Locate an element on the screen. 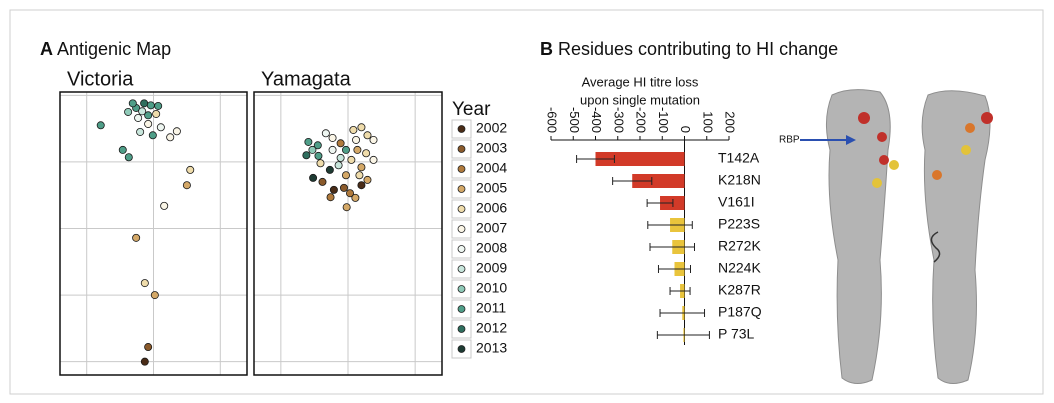  protein-back is located at coordinates (956, 237).